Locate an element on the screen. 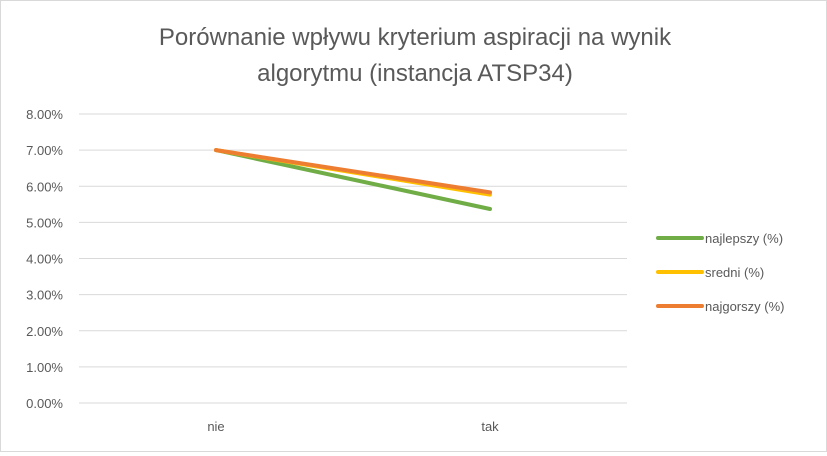 Image resolution: width=827 pixels, height=456 pixels. legend-label: sredni (%) is located at coordinates (734, 272).